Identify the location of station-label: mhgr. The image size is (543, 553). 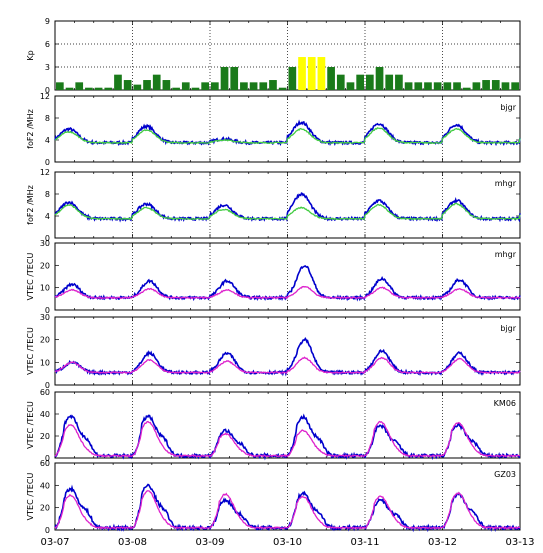
(506, 183).